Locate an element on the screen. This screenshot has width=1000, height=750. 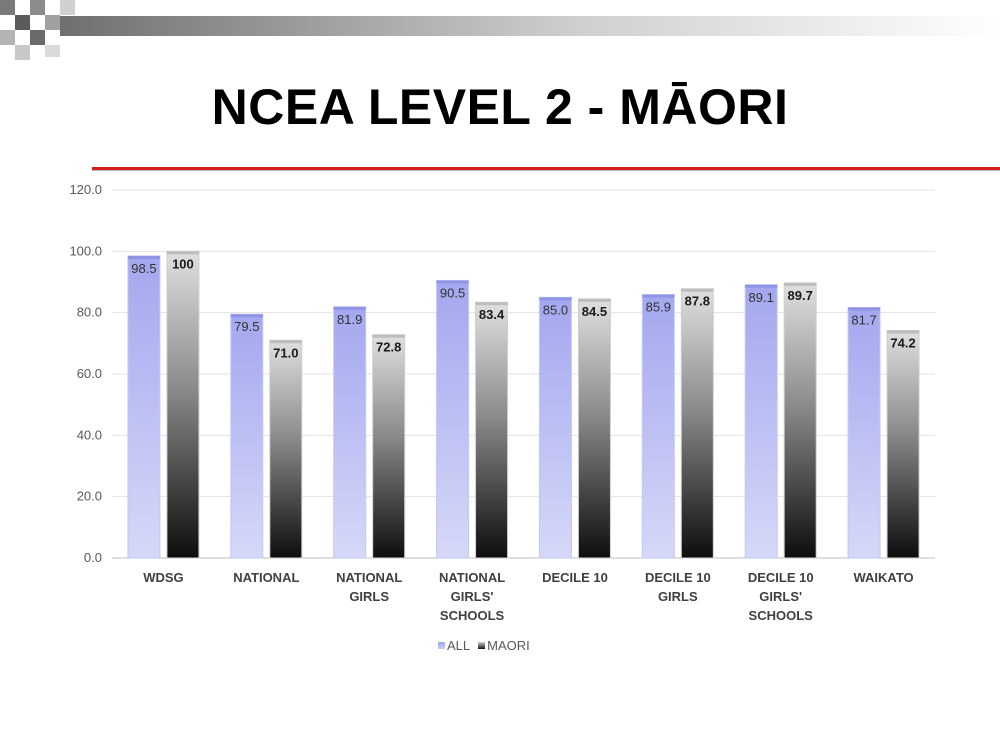
data-label-all: 81.7 is located at coordinates (863, 319).